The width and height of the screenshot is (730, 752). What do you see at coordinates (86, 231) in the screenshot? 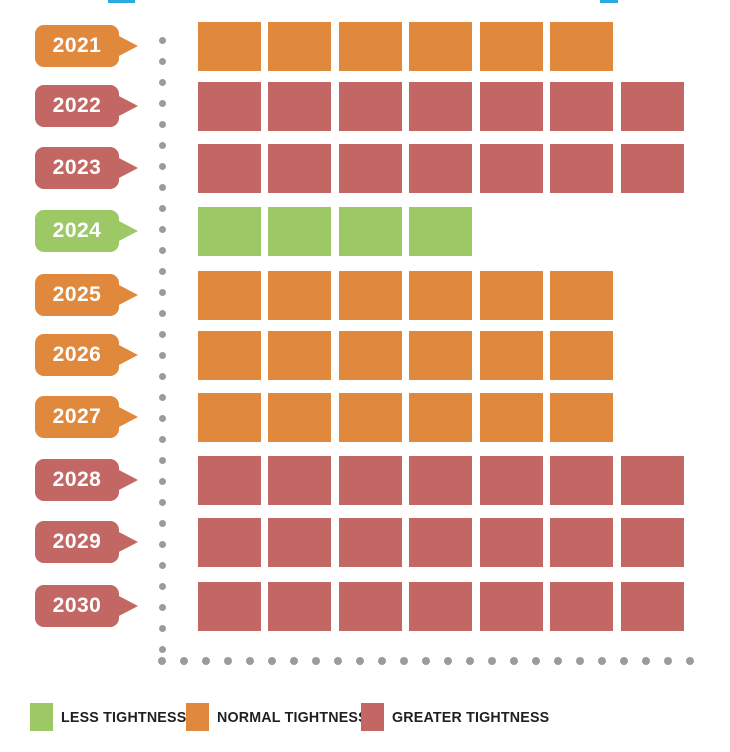
I see `year-tag-2024: 2024` at bounding box center [86, 231].